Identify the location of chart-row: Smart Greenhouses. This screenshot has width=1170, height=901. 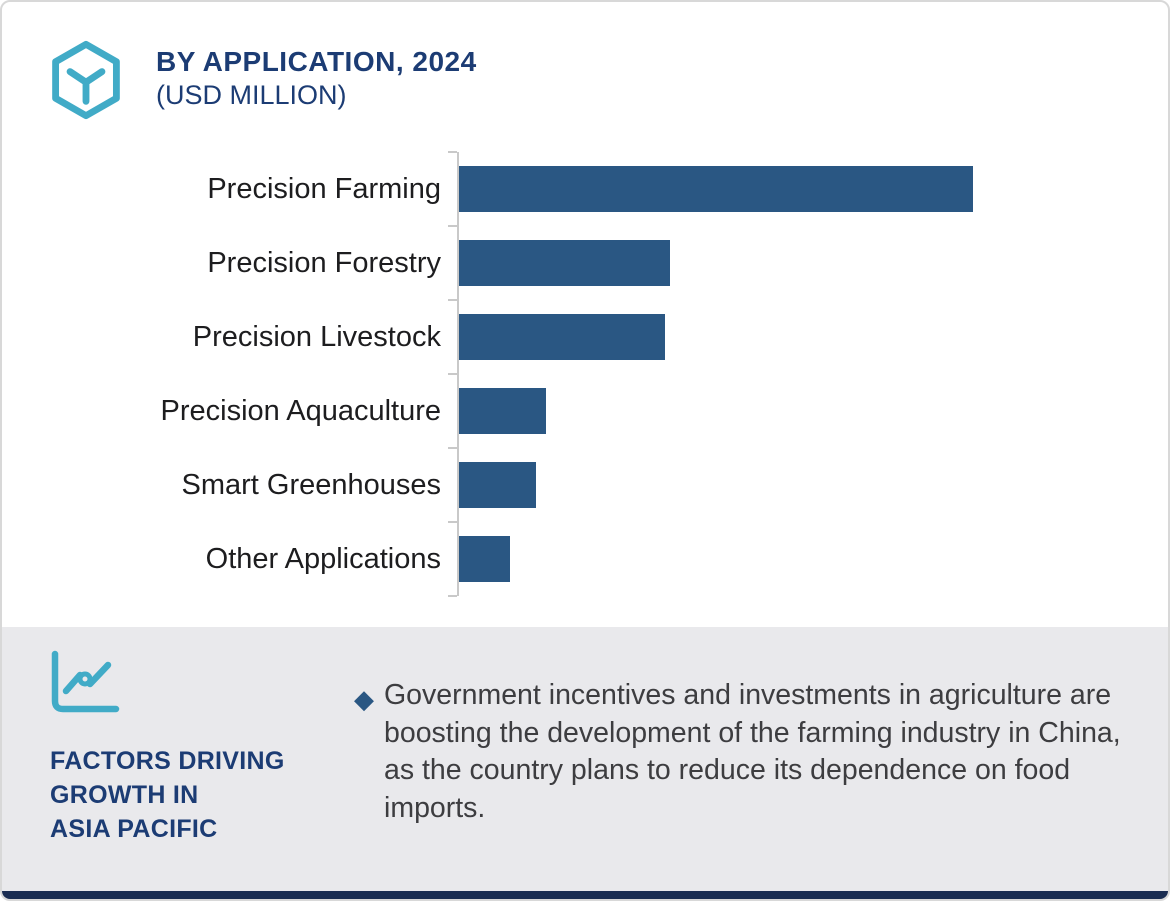
(585, 484).